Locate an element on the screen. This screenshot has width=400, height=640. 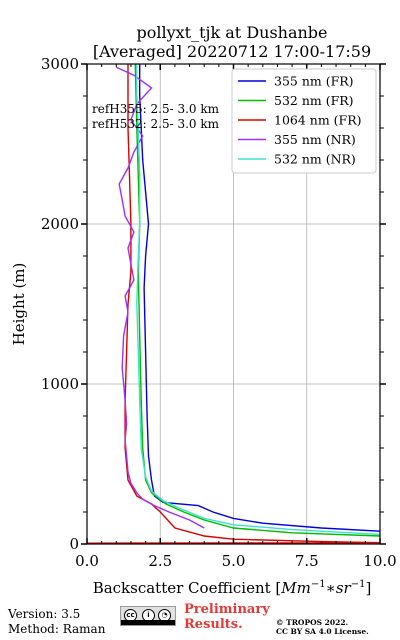
annotation-refh532: refH532: 2.5- 3.0 km is located at coordinates (156, 124).